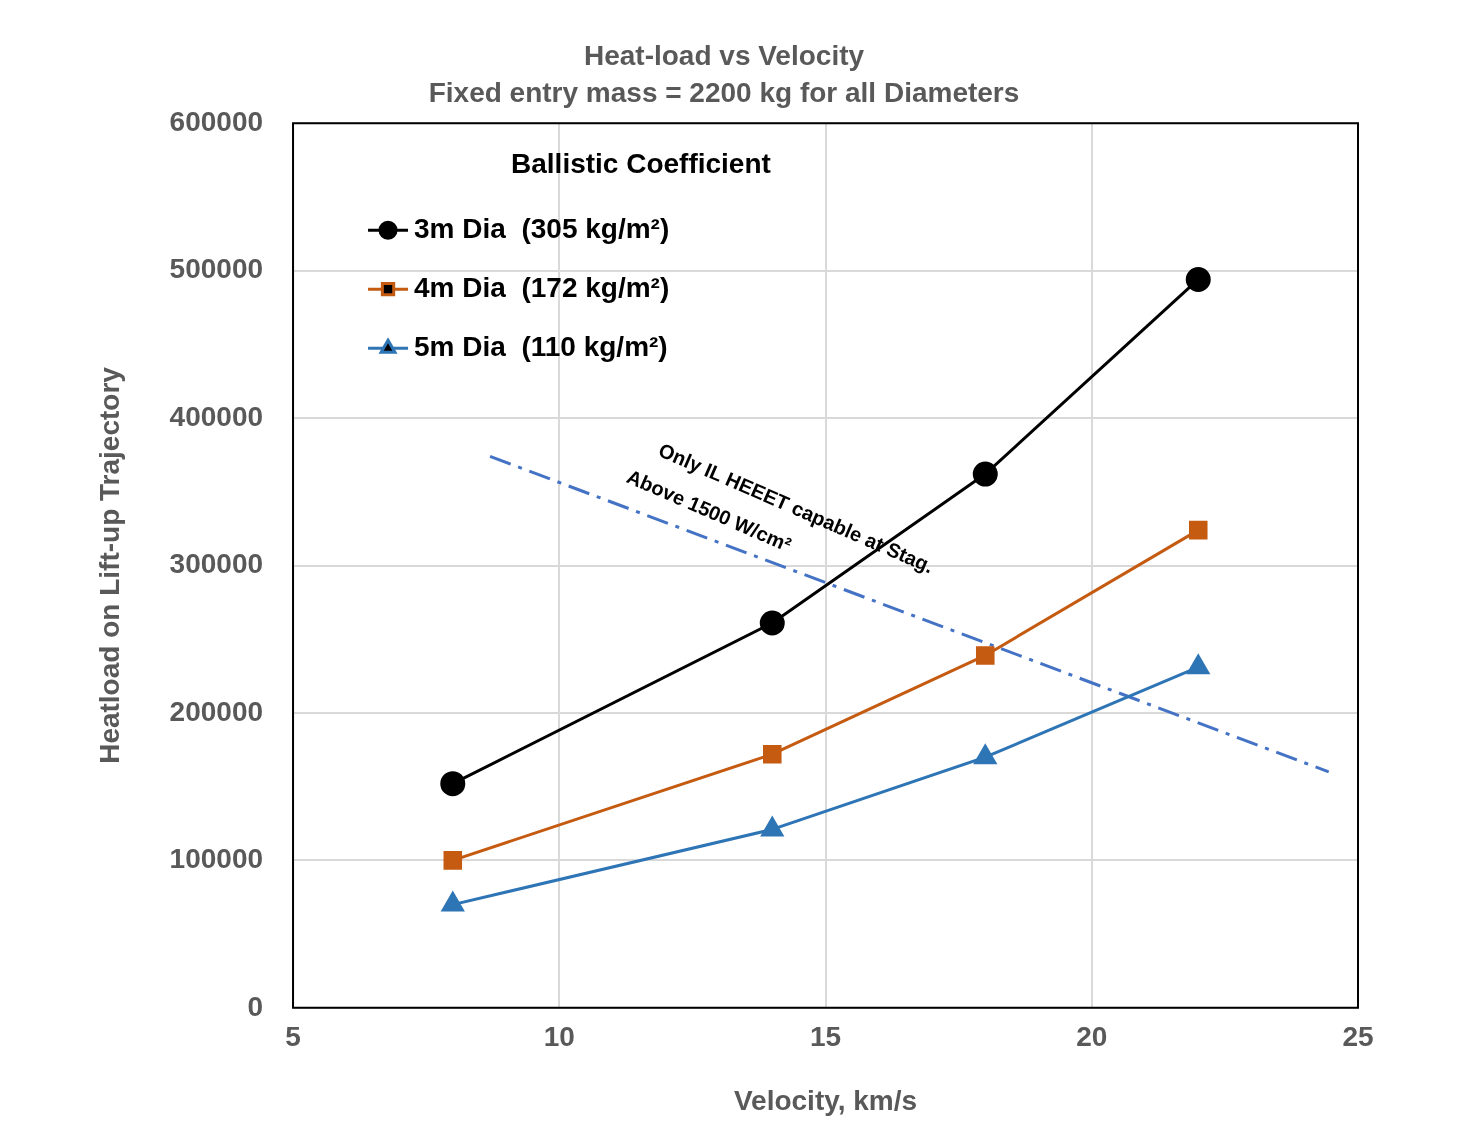  I want to click on x-tick-label: 5, so click(293, 1037).